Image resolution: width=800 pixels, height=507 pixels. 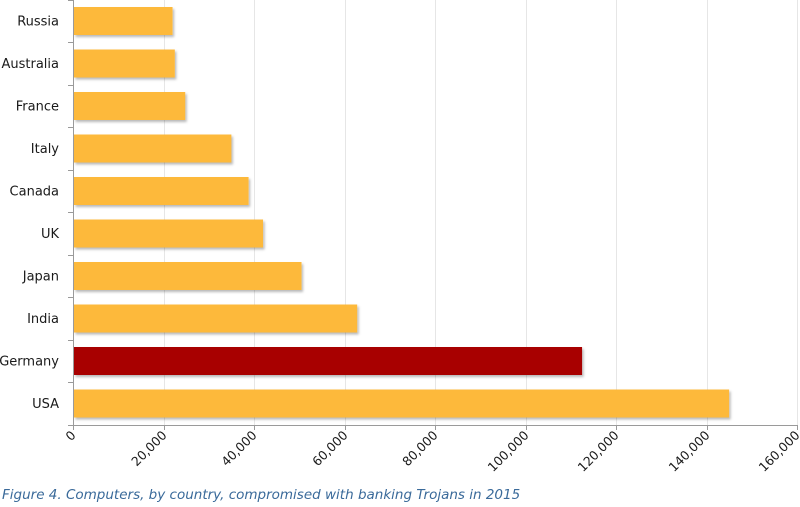 What do you see at coordinates (239, 448) in the screenshot?
I see `x-tick-label: 40,000` at bounding box center [239, 448].